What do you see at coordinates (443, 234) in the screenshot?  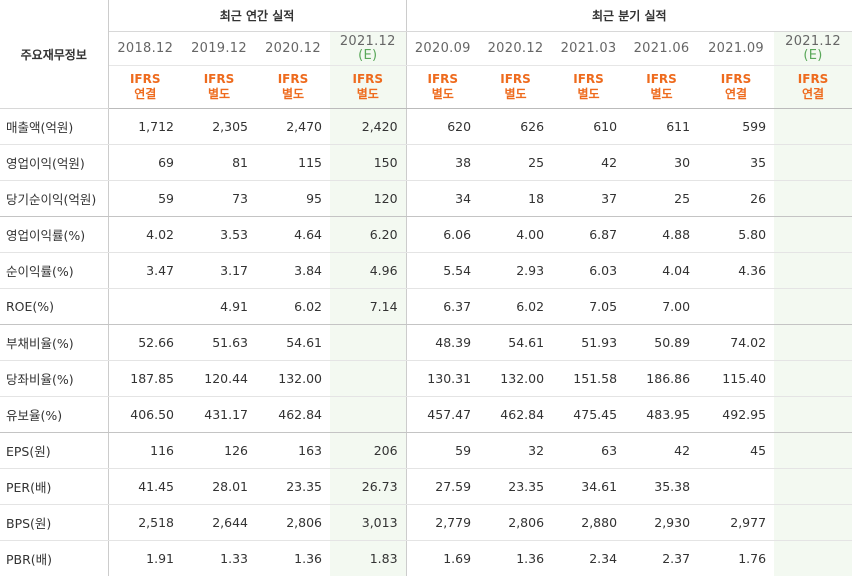 I see `value-cell: 6.06` at bounding box center [443, 234].